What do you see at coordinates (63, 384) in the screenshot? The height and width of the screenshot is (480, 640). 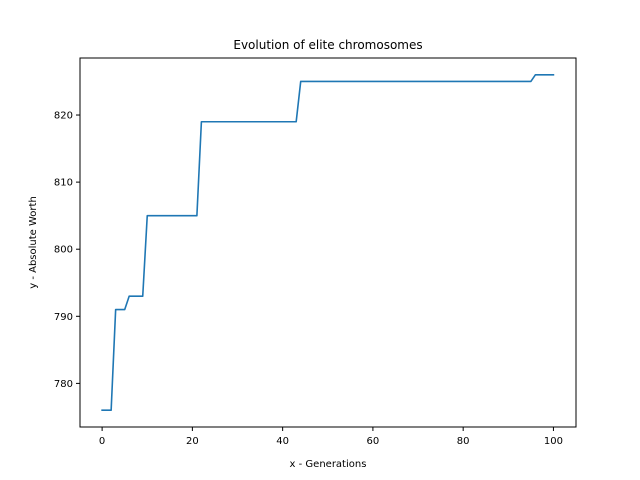 I see `y-tick-label: 780` at bounding box center [63, 384].